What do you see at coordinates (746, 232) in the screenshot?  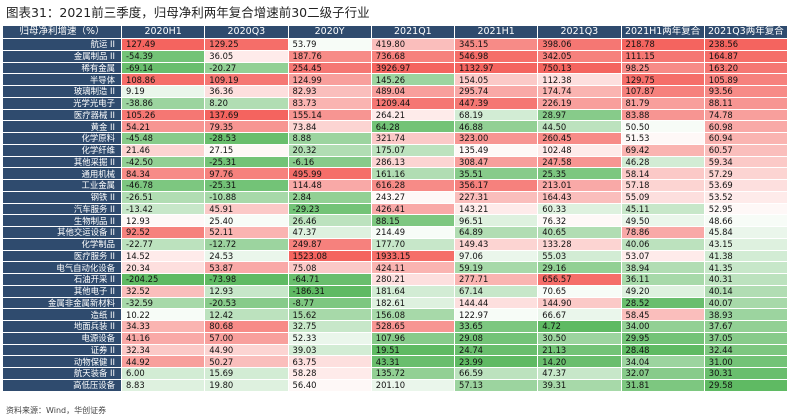 I see `table-cell: 45.84` at bounding box center [746, 232].